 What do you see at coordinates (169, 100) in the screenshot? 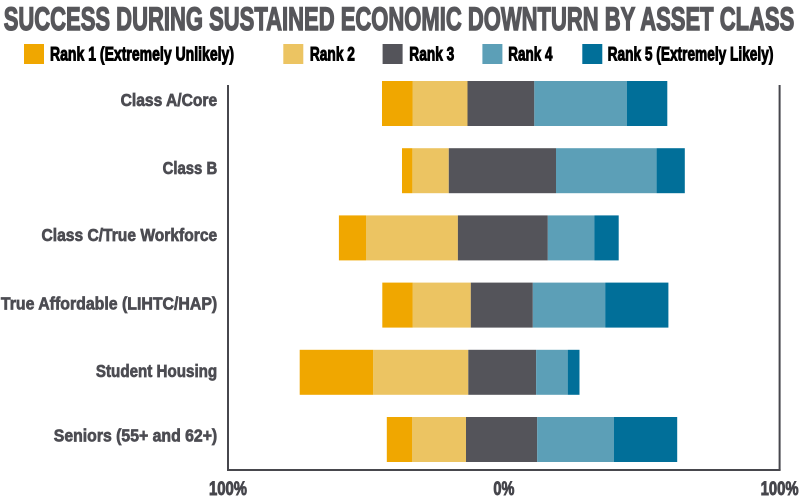
I see `svg-text: Class A/Core` at bounding box center [169, 100].